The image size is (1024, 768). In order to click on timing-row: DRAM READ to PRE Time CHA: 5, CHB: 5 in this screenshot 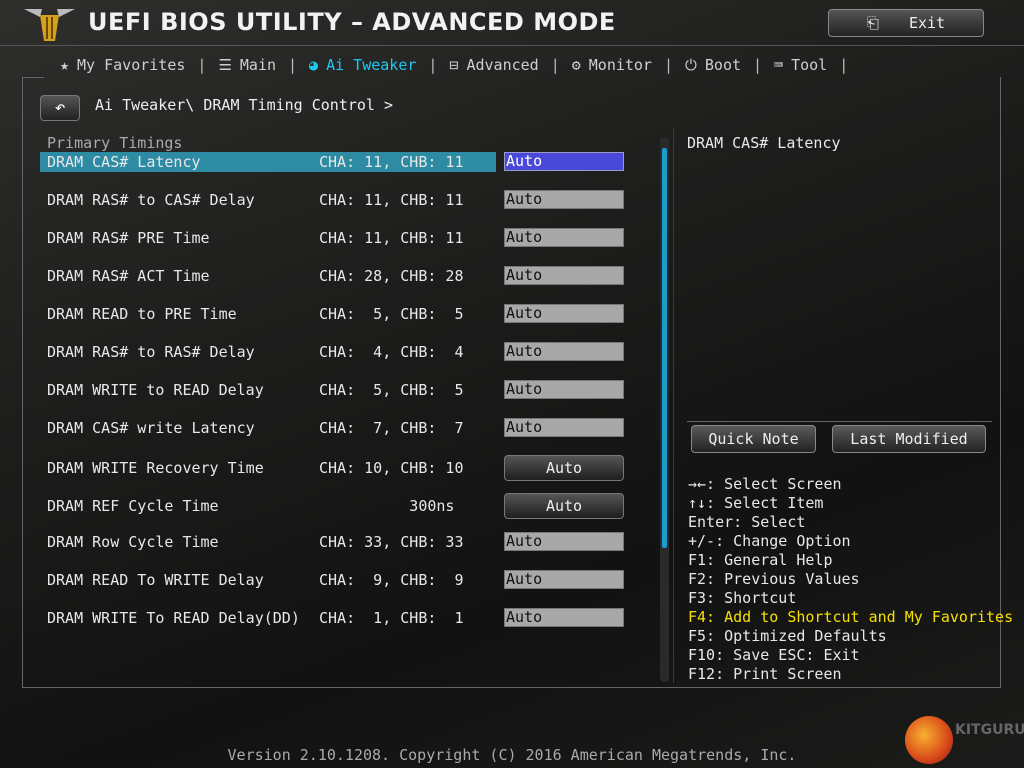, I will do `click(268, 314)`.